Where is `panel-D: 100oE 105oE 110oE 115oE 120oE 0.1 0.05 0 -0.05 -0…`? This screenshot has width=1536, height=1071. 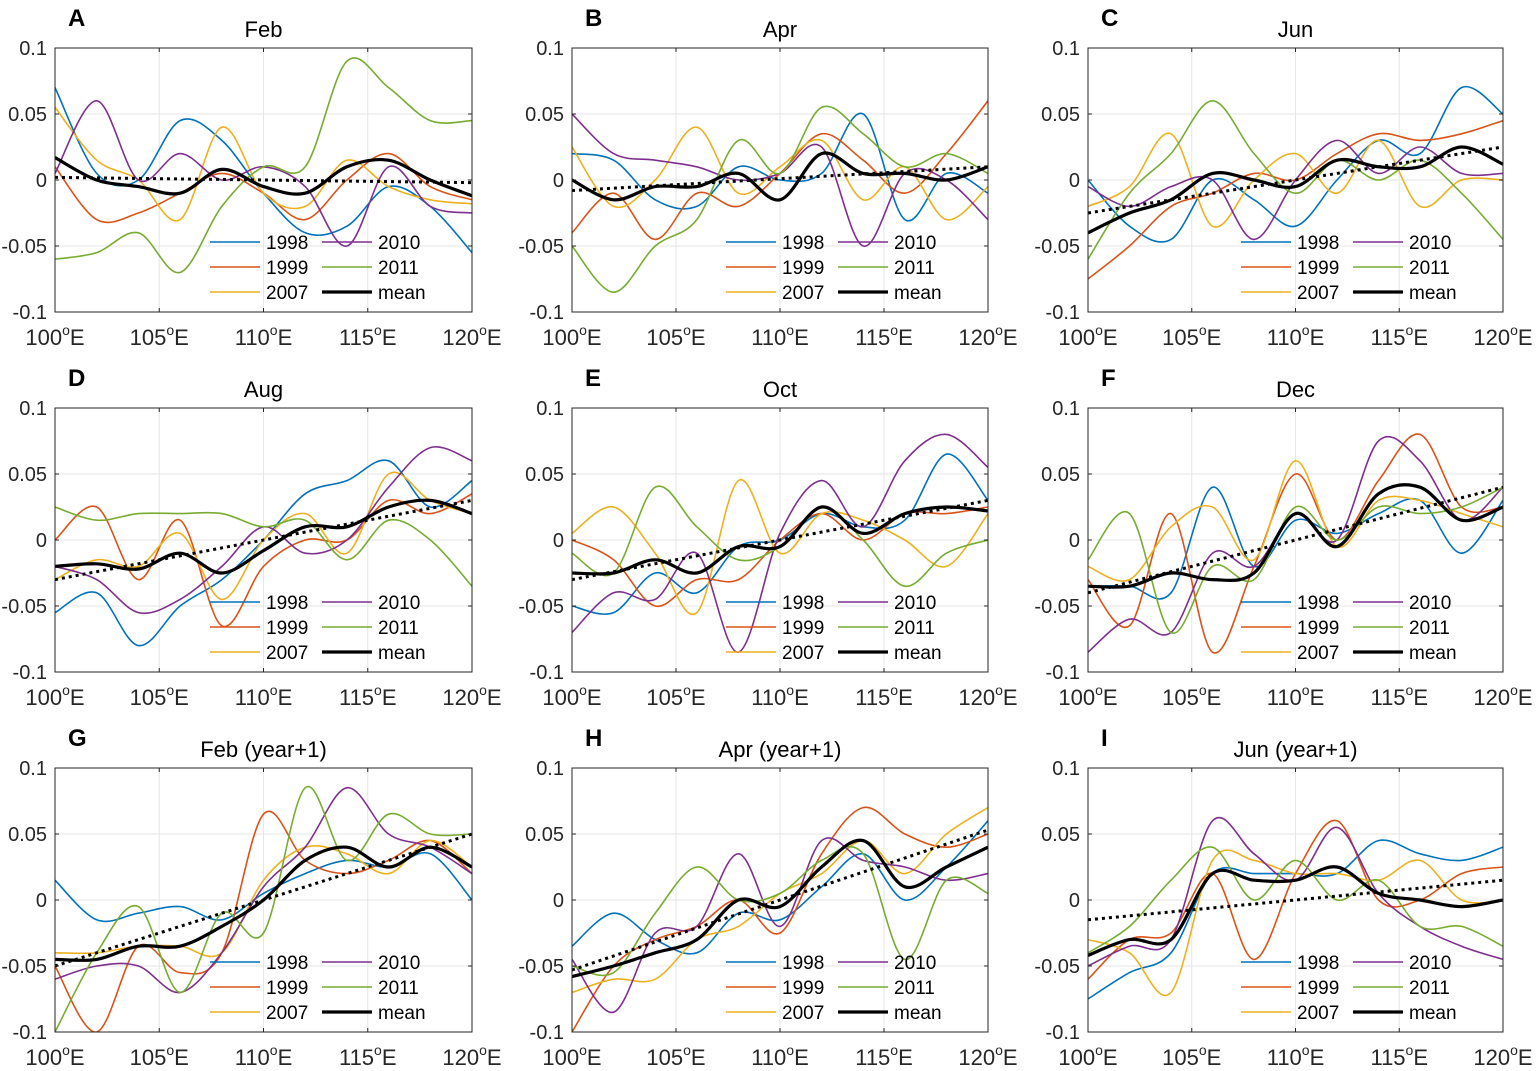 panel-D: 100oE 105oE 110oE 115oE 120oE 0.1 0.05 0 -0.05 -0… is located at coordinates (251, 537).